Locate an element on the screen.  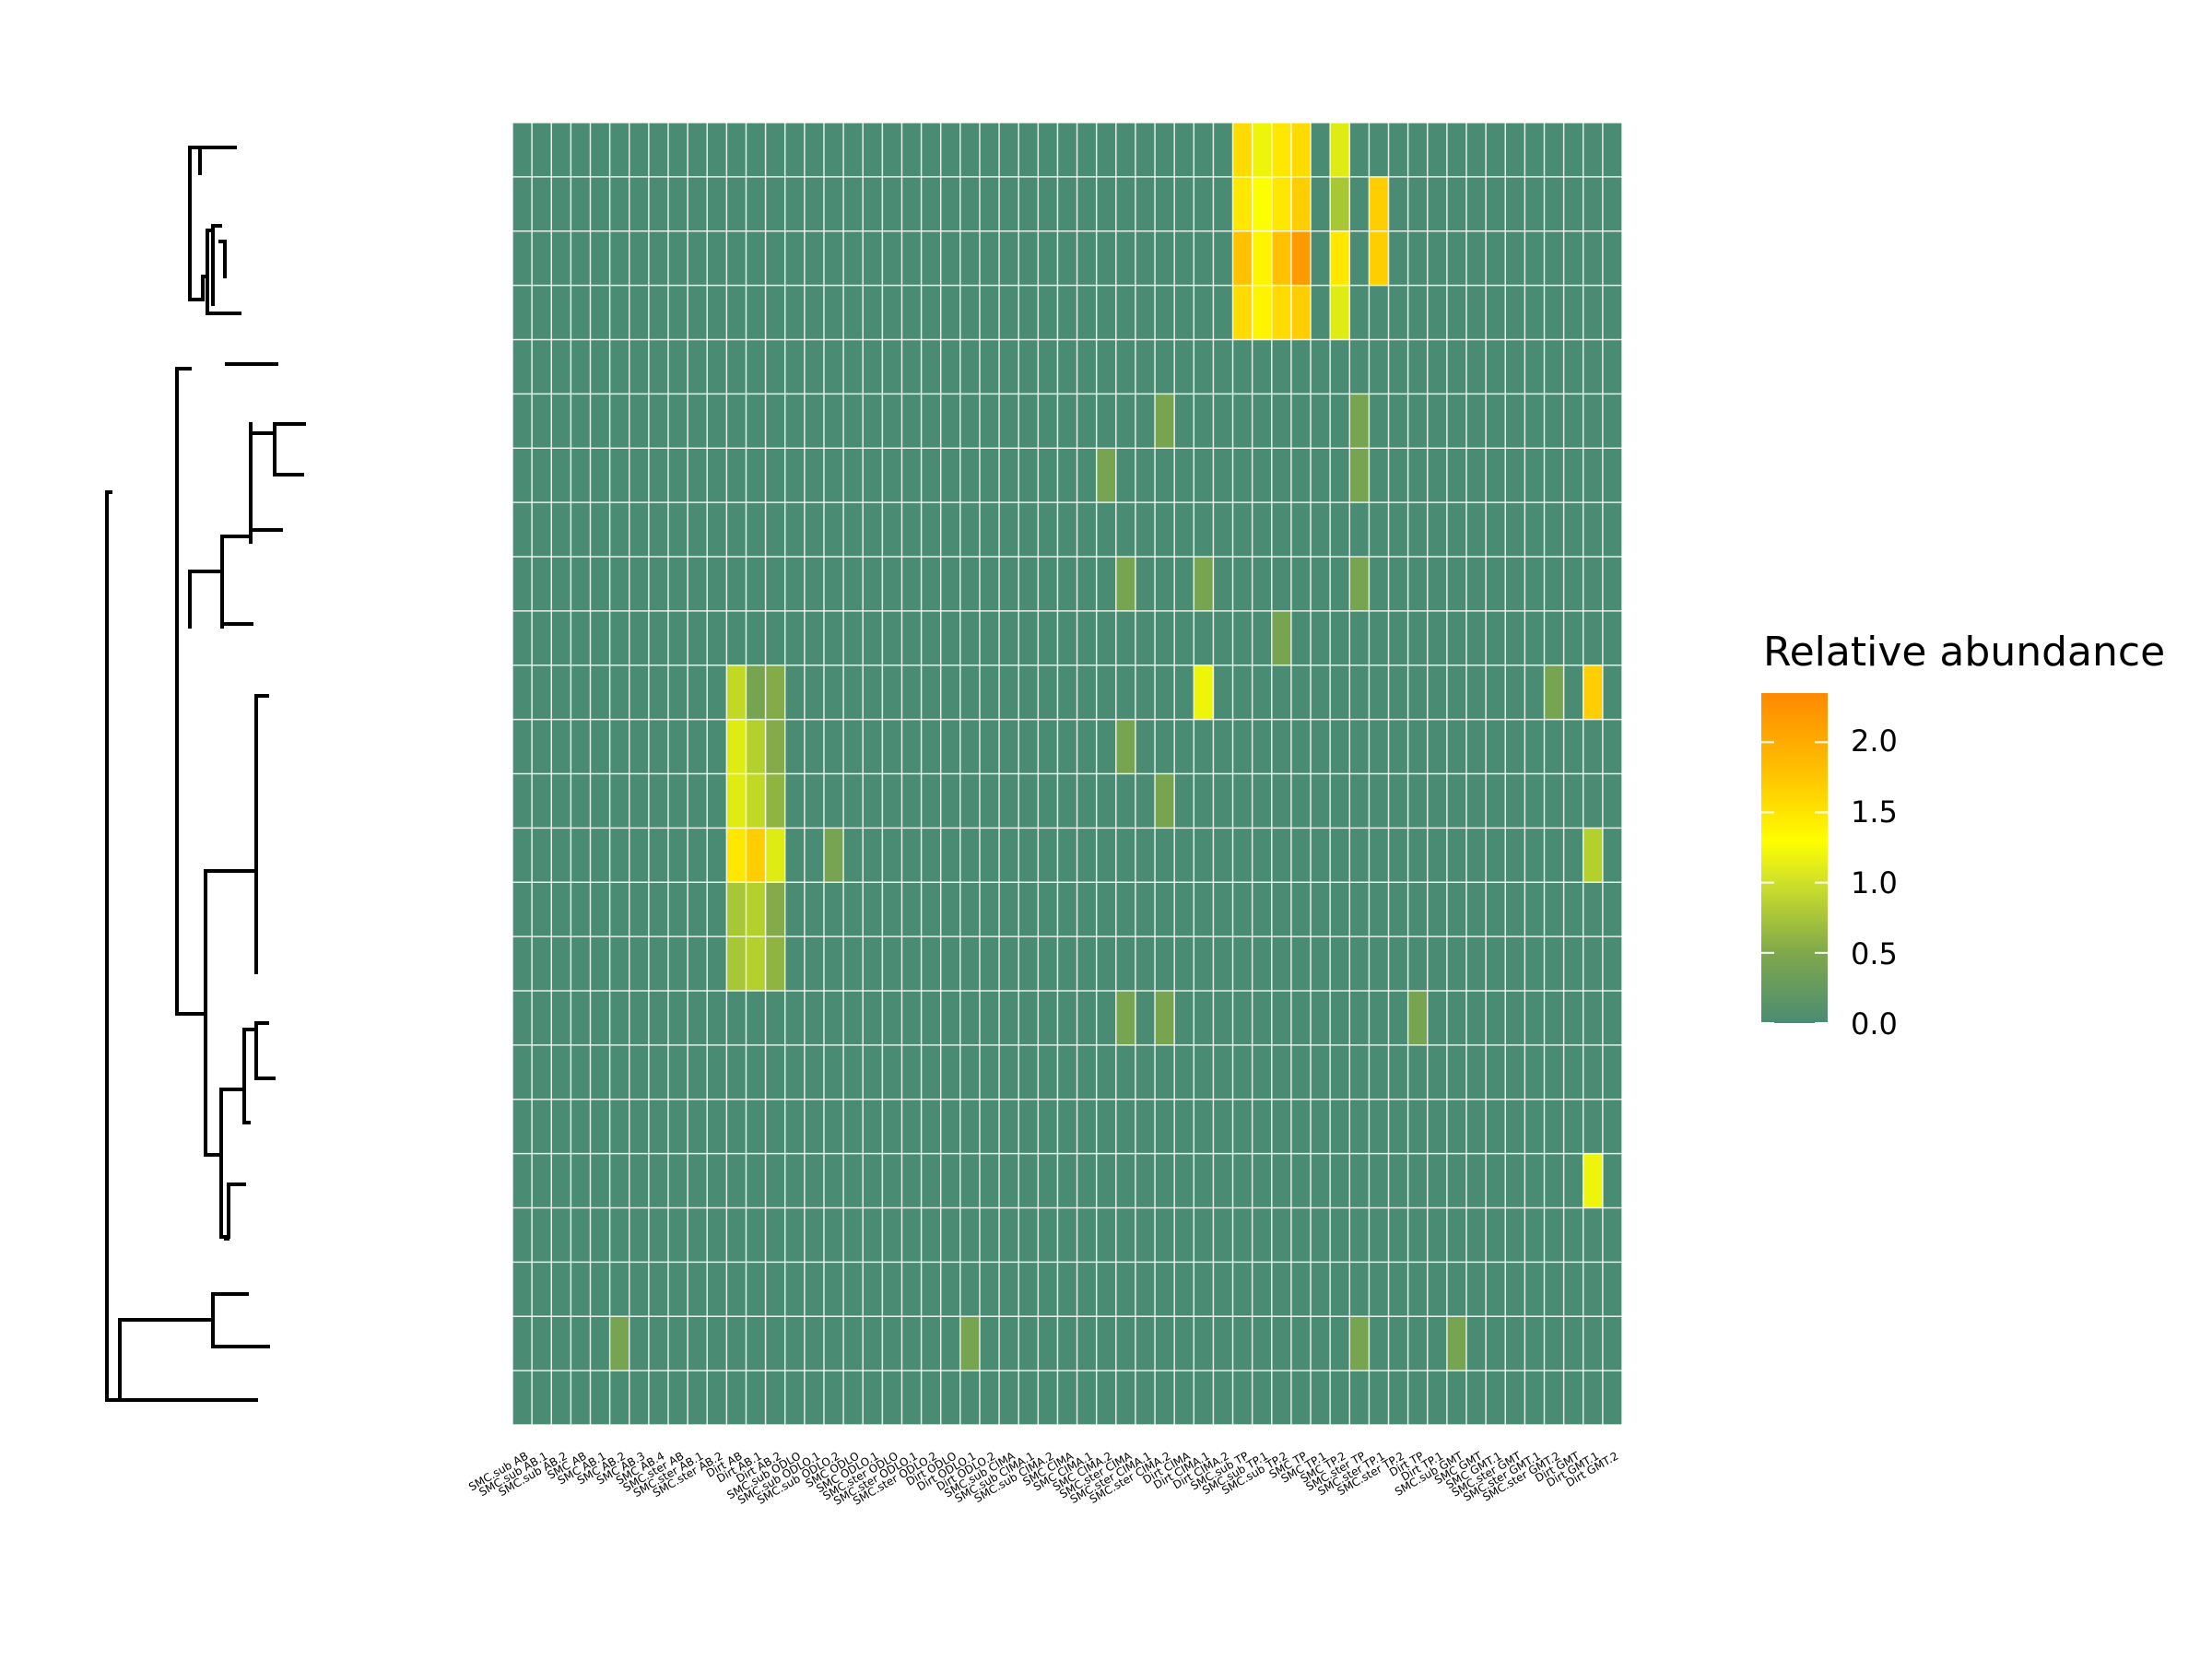
heatmap-cell-r2-c42 is located at coordinates (1340, 258).